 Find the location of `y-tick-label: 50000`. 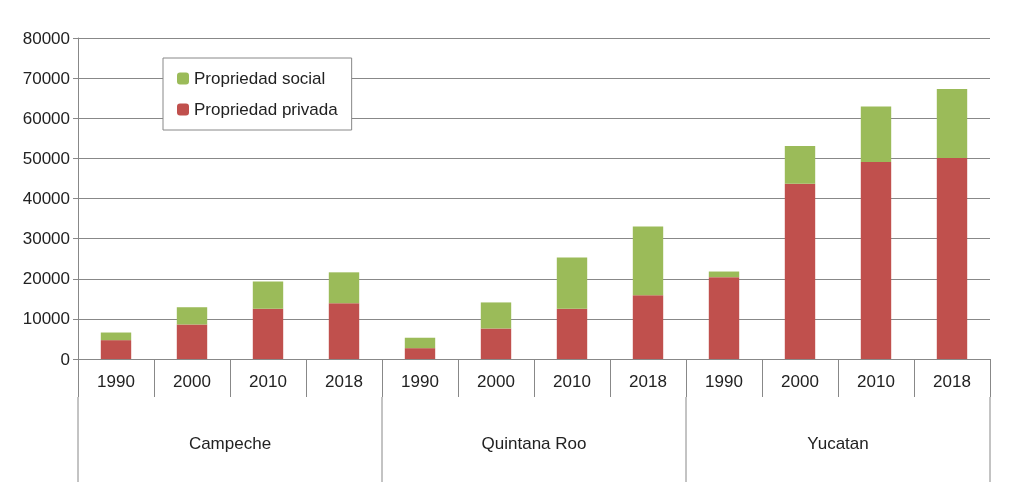

y-tick-label: 50000 is located at coordinates (46, 158).